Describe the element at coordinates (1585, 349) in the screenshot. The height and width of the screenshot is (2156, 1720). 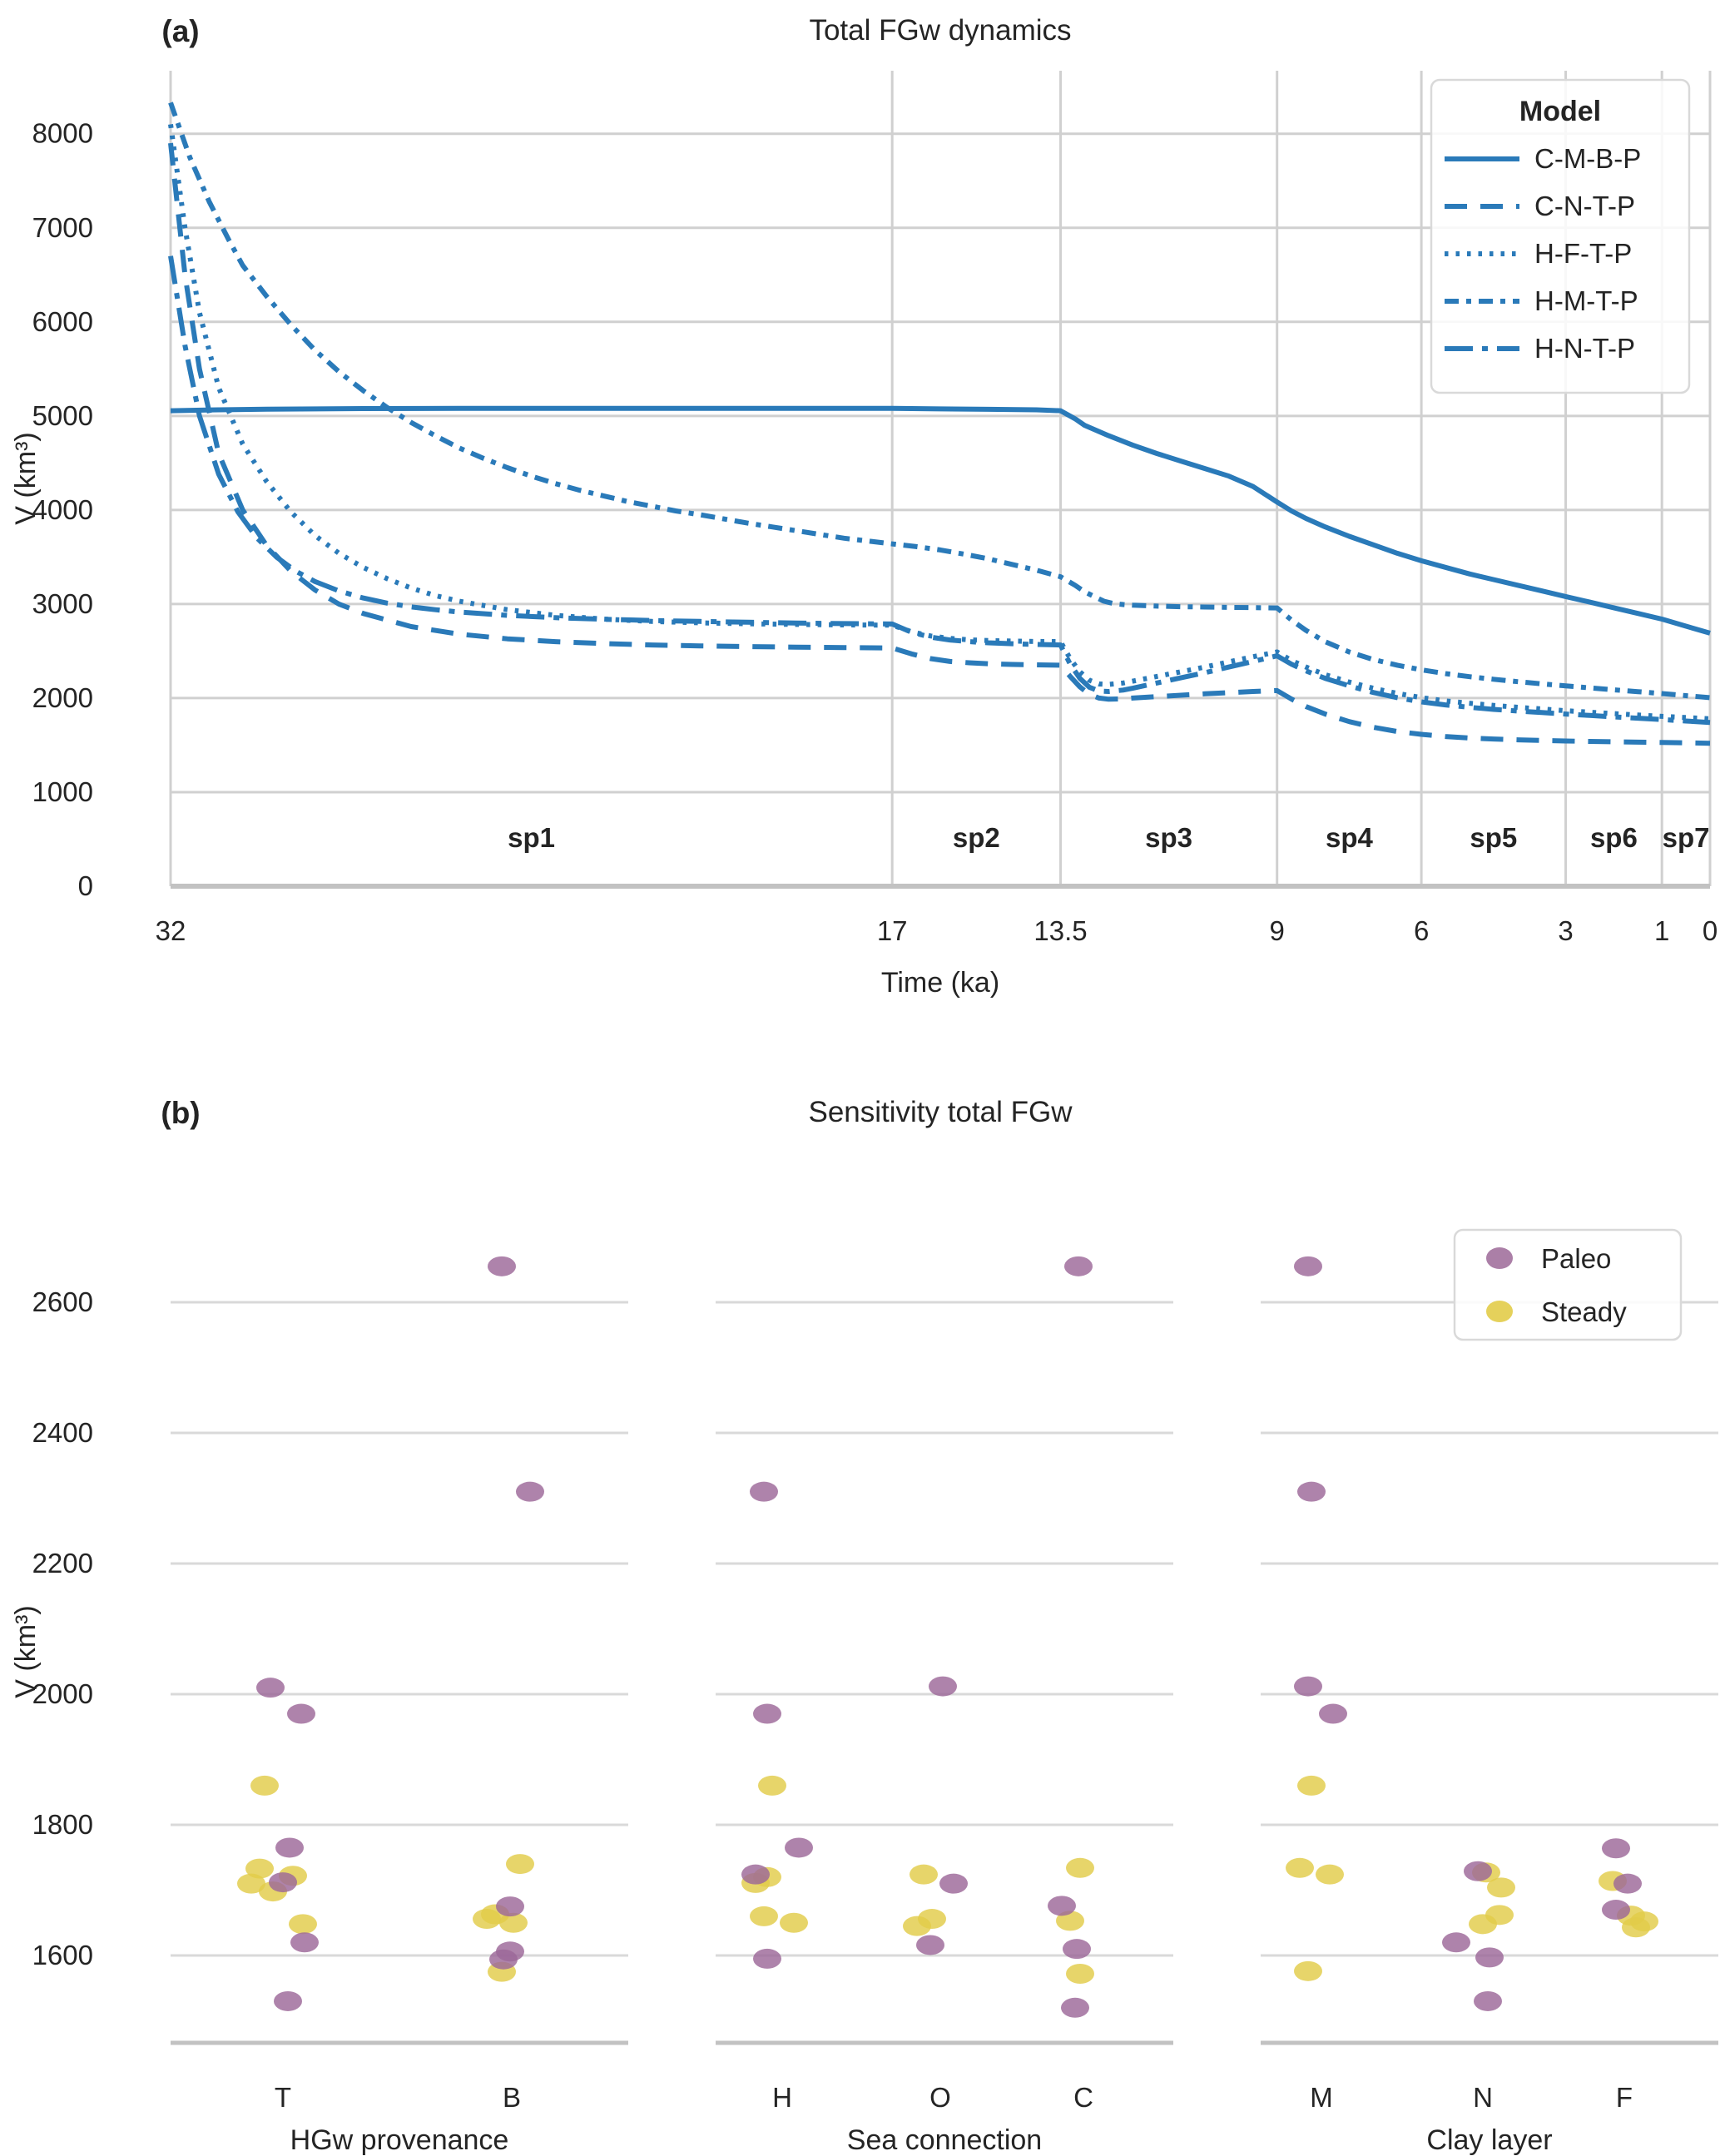
I see `legend-label-H-N-T-P: H-N-T-P` at that location.